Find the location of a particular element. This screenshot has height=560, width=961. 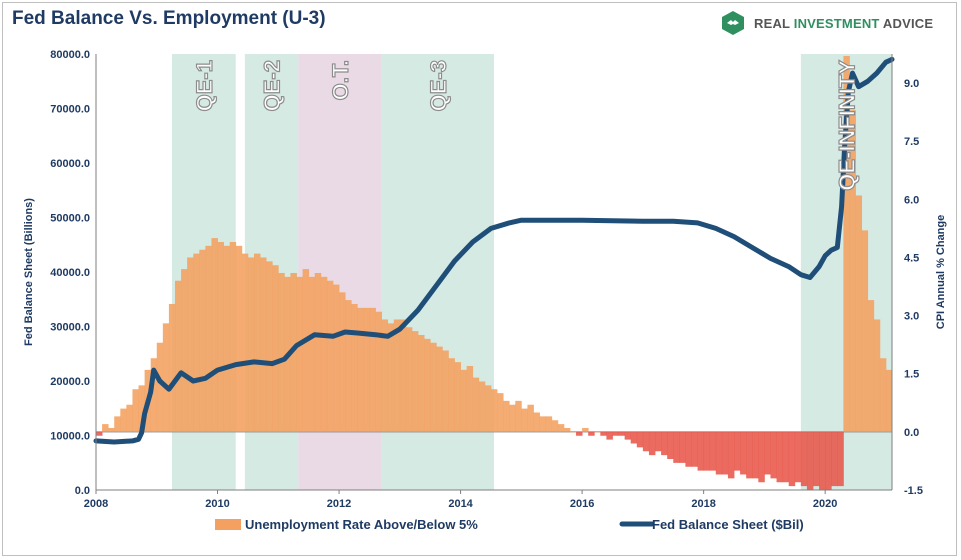

period-label: QE-2 is located at coordinates (272, 85).